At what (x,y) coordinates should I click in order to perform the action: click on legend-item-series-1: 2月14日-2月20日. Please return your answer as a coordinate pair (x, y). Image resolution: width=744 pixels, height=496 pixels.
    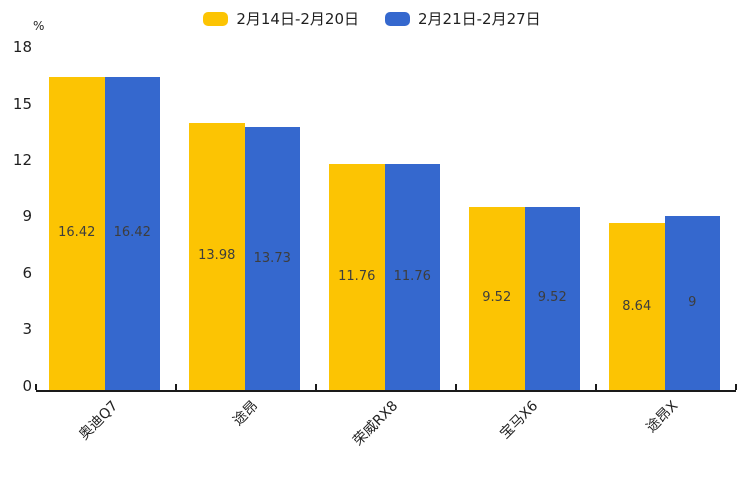
    Looking at the image, I should click on (281, 18).